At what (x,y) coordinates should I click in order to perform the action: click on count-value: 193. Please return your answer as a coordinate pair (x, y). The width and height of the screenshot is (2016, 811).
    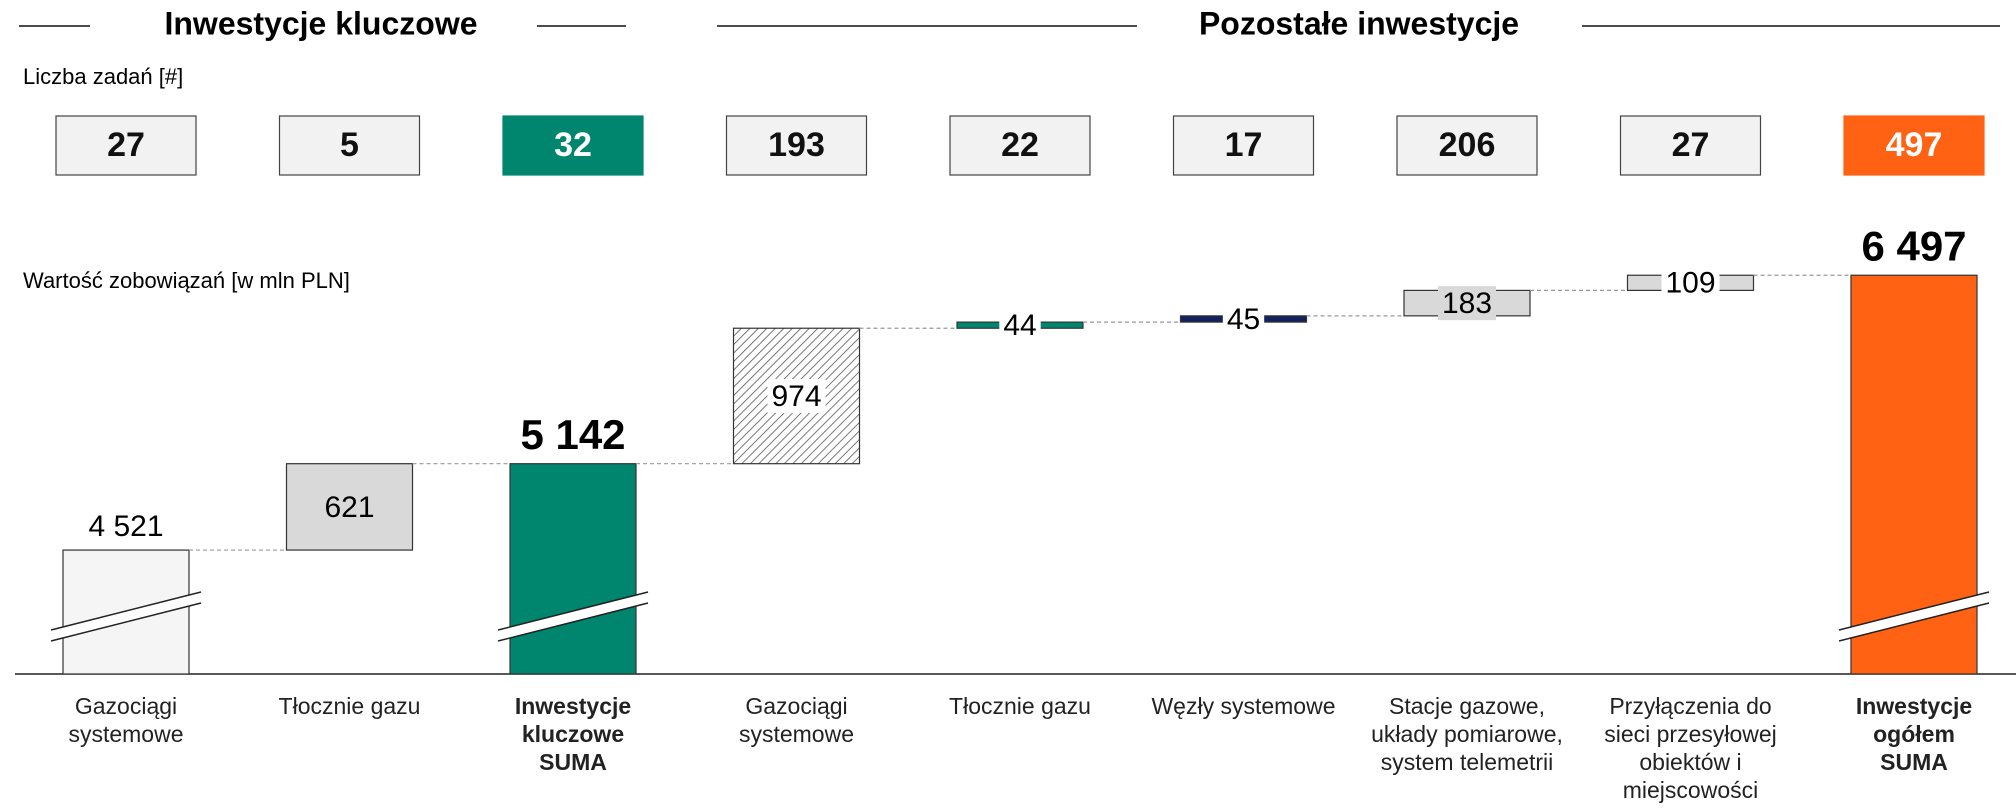
    Looking at the image, I should click on (796, 145).